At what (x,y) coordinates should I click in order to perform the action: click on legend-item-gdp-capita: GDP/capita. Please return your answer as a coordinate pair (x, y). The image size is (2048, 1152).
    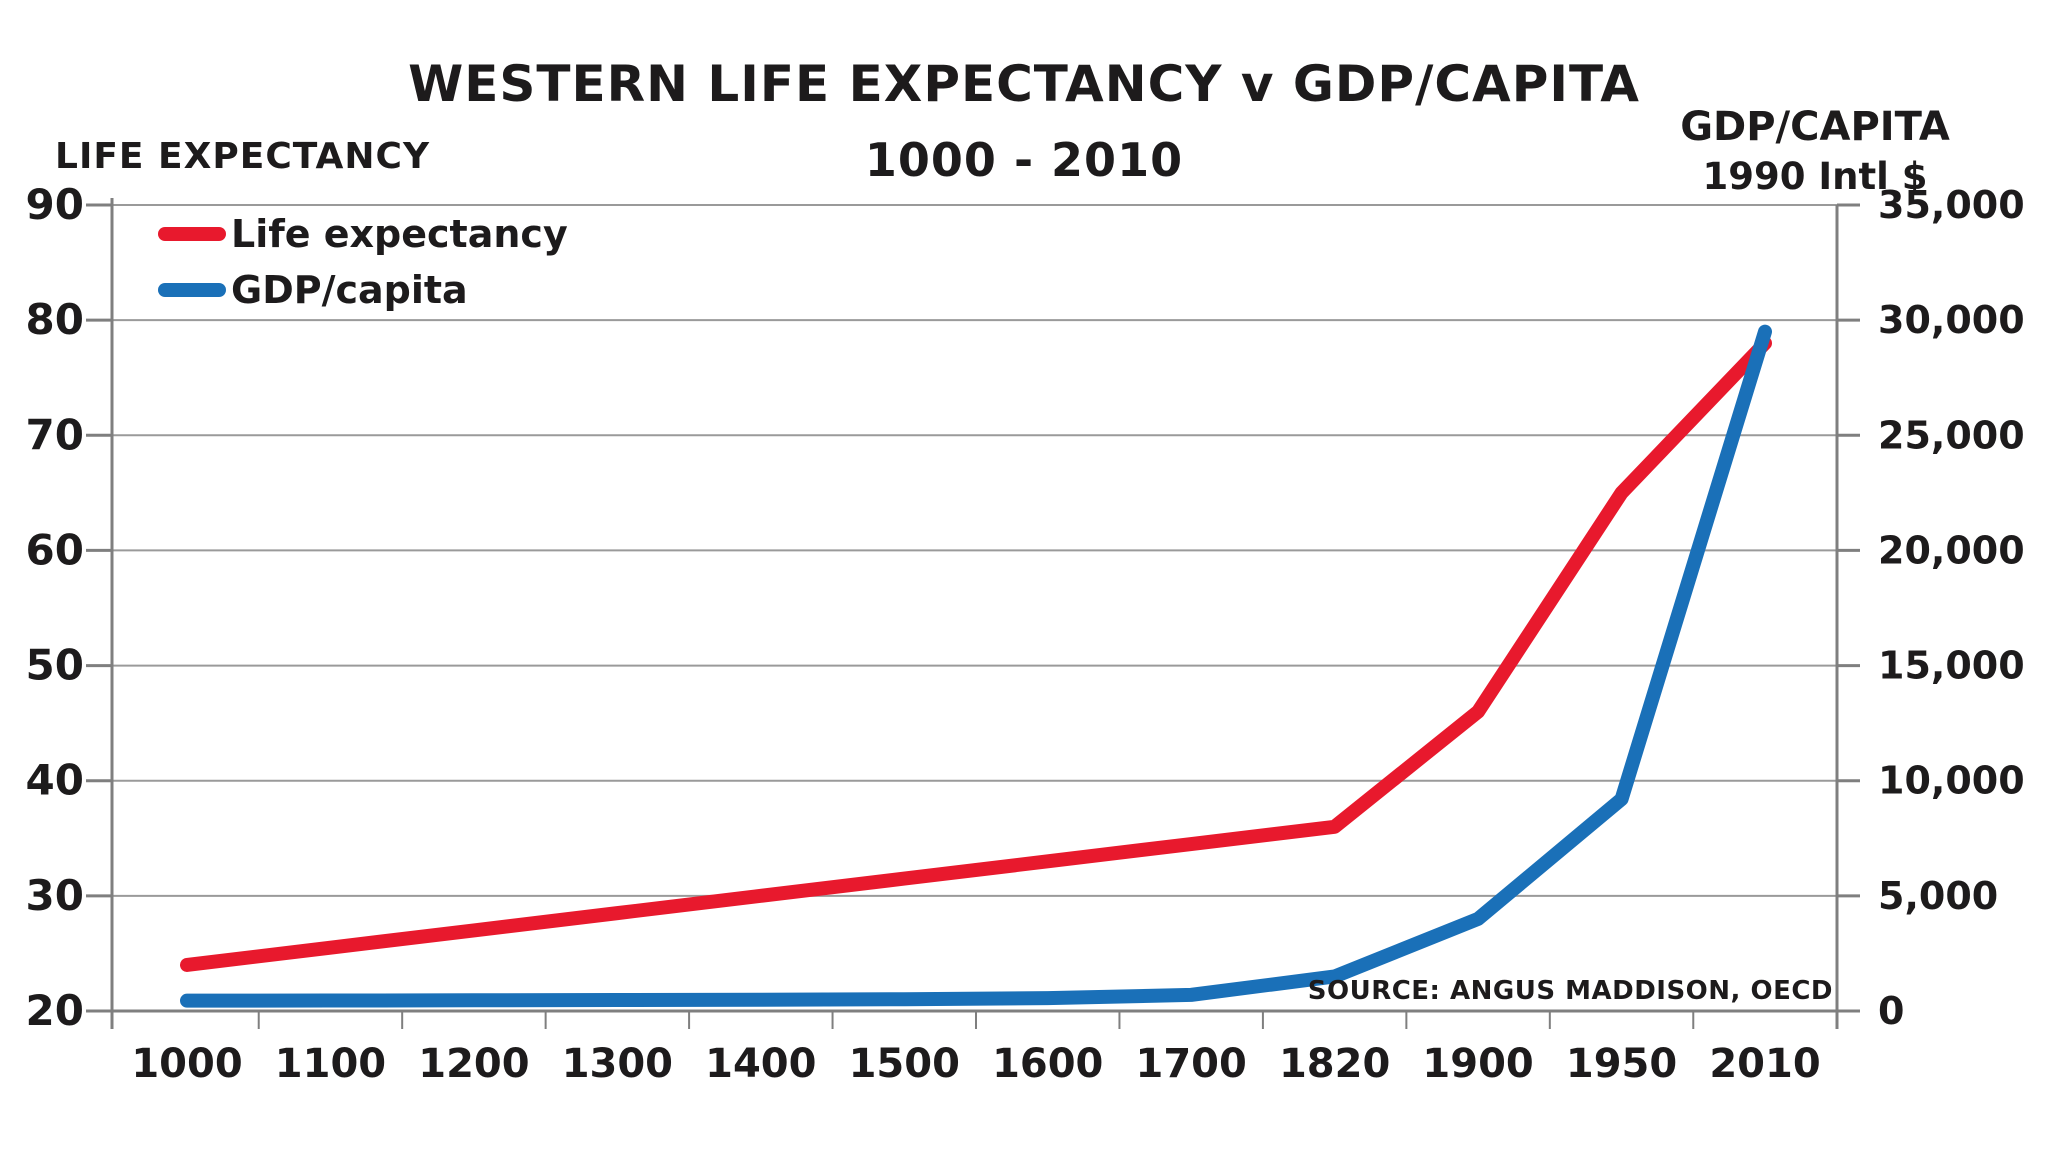
    Looking at the image, I should click on (363, 290).